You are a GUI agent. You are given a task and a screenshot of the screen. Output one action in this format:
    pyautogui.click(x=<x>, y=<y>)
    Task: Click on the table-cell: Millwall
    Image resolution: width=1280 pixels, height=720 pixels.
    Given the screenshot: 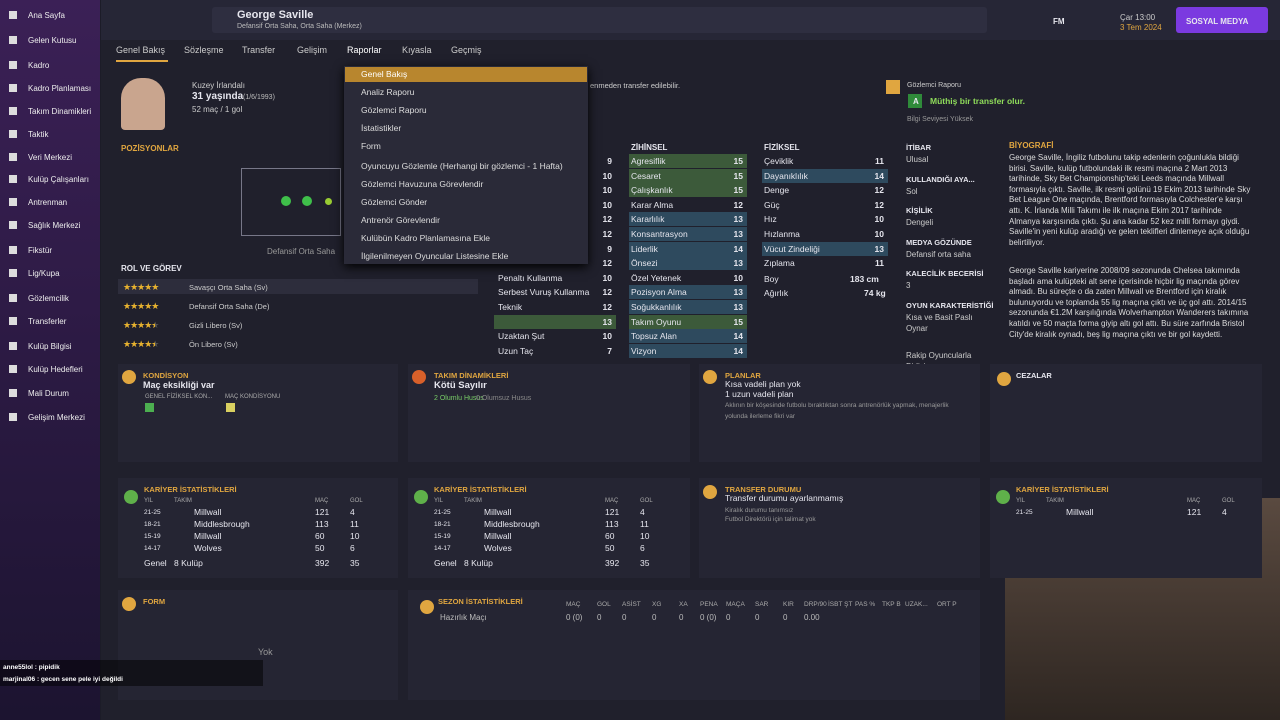 What is the action you would take?
    pyautogui.click(x=1080, y=512)
    